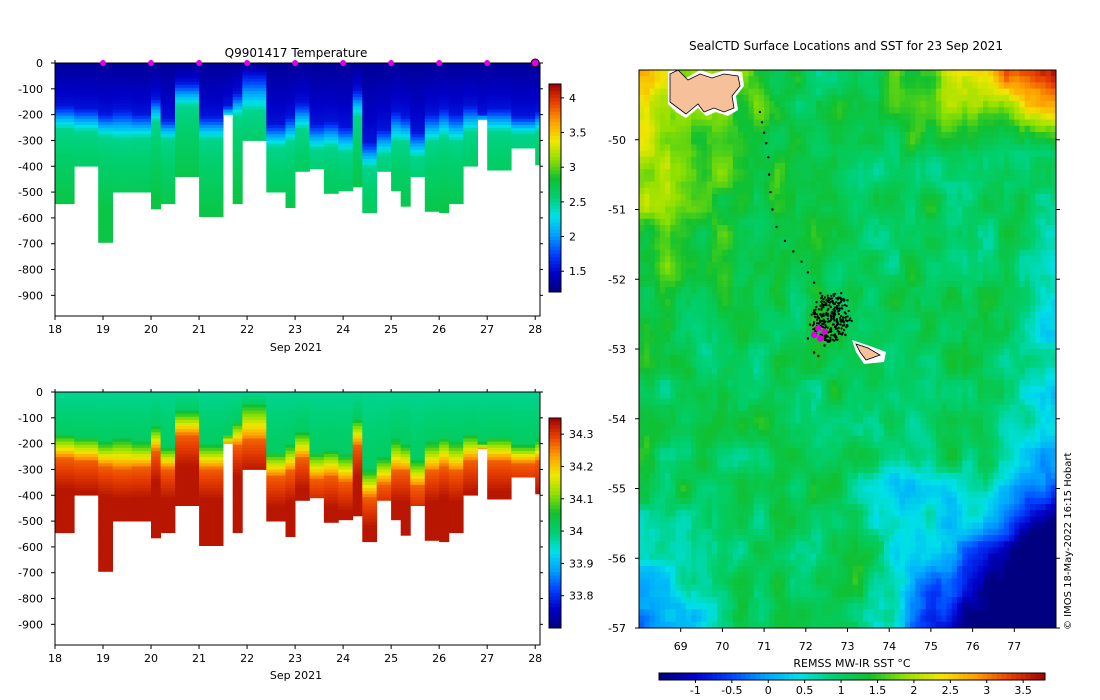  I want to click on salinity-colorbar-segment, so click(555, 581).